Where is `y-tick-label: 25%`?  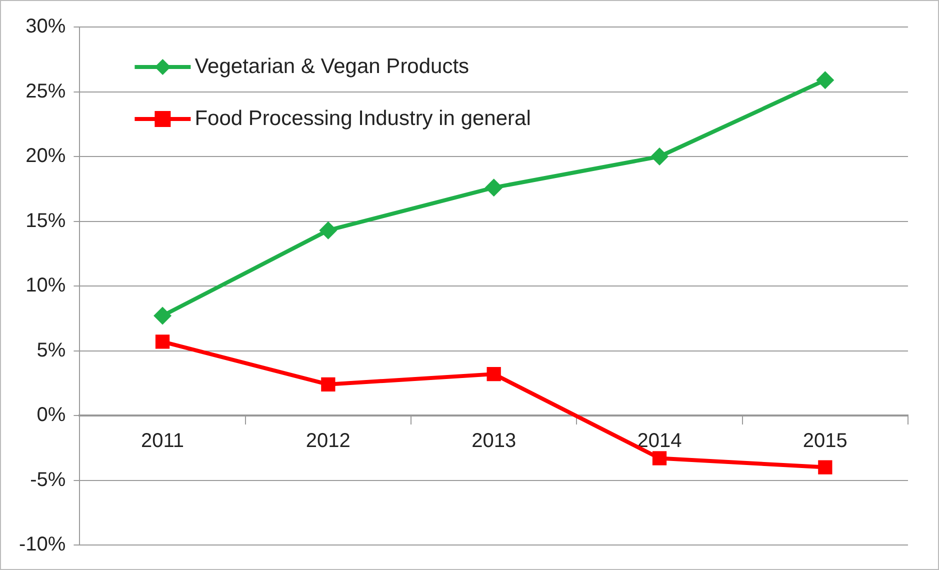 y-tick-label: 25% is located at coordinates (46, 91).